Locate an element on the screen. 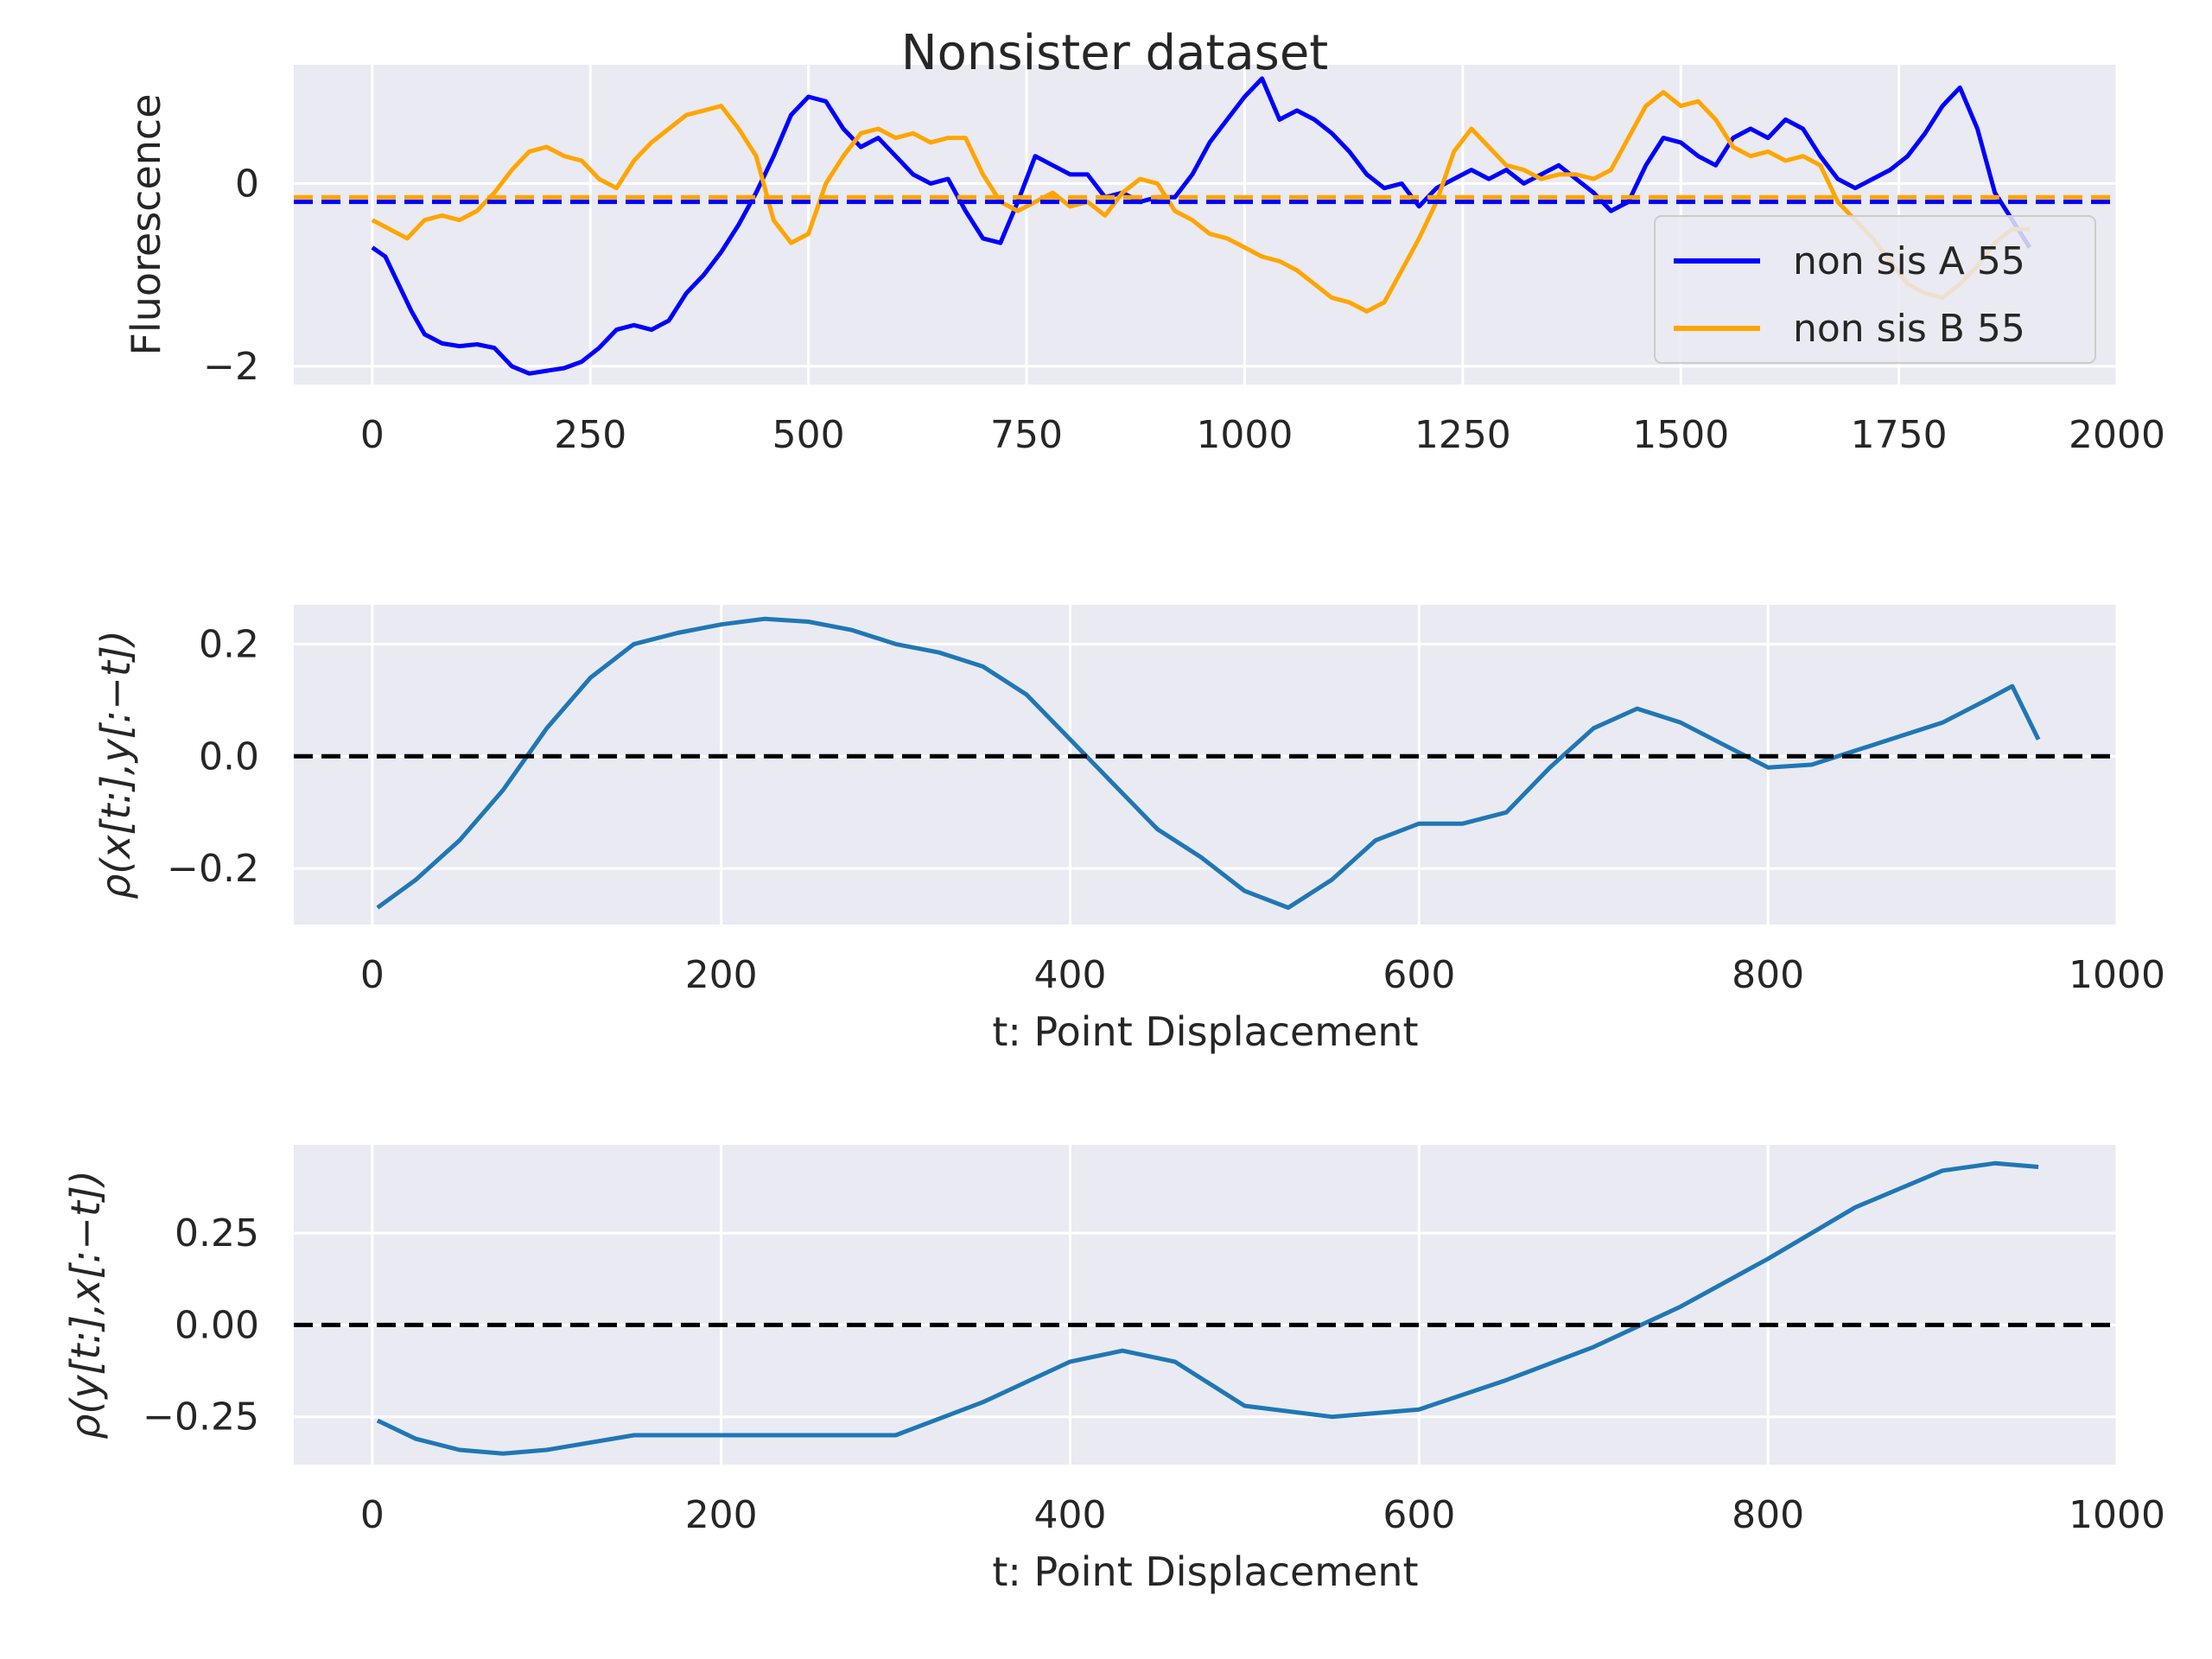  y-tick-label: 0 is located at coordinates (247, 184).